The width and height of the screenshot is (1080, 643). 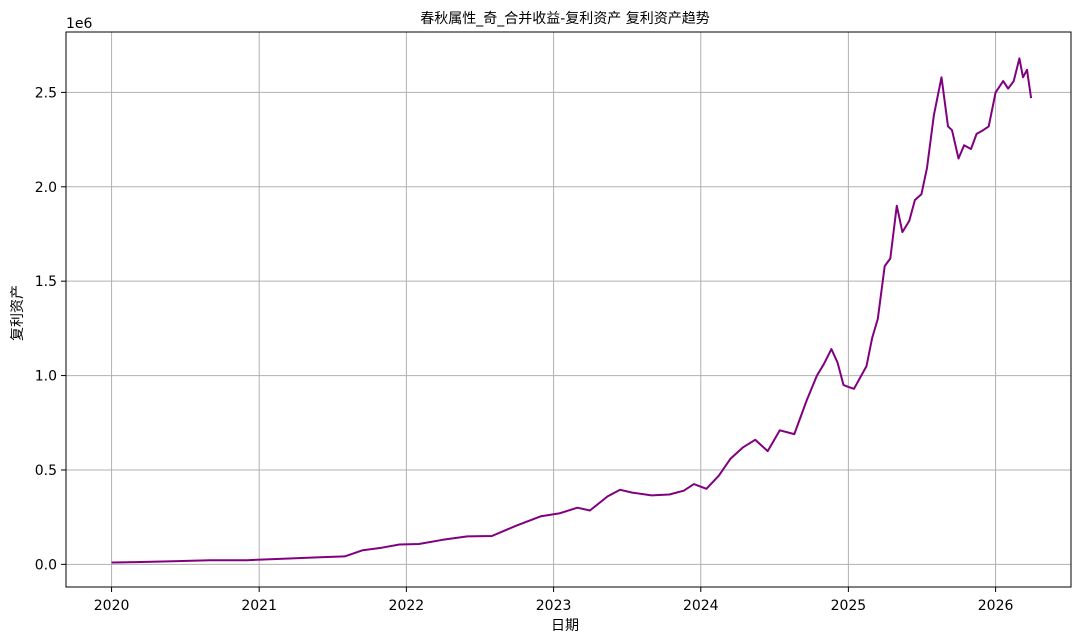 What do you see at coordinates (849, 606) in the screenshot?
I see `x-tick-label: 2025` at bounding box center [849, 606].